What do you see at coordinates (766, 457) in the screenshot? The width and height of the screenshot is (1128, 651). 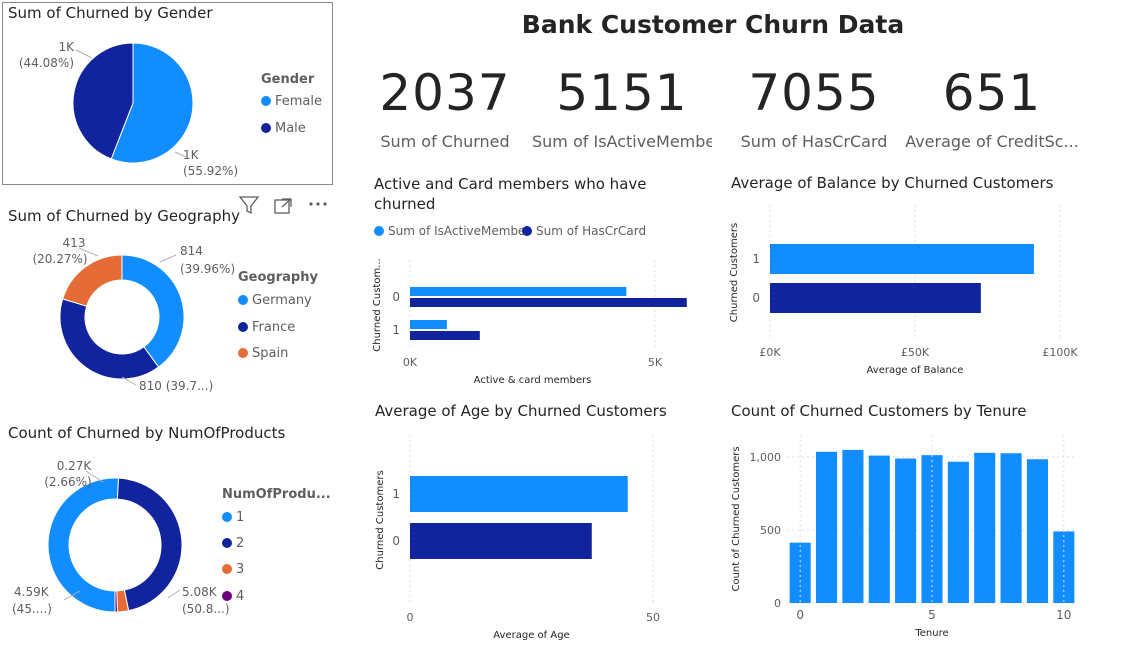 I see `y-tick-label: 1,000` at bounding box center [766, 457].